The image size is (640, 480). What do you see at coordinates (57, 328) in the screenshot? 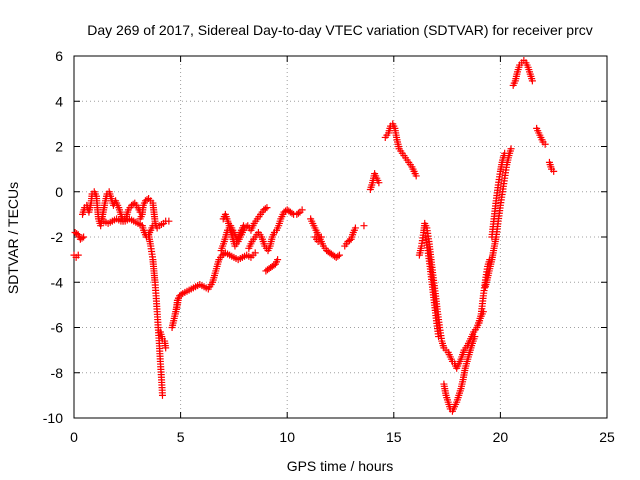
I see `y-tick-label: -6` at bounding box center [57, 328].